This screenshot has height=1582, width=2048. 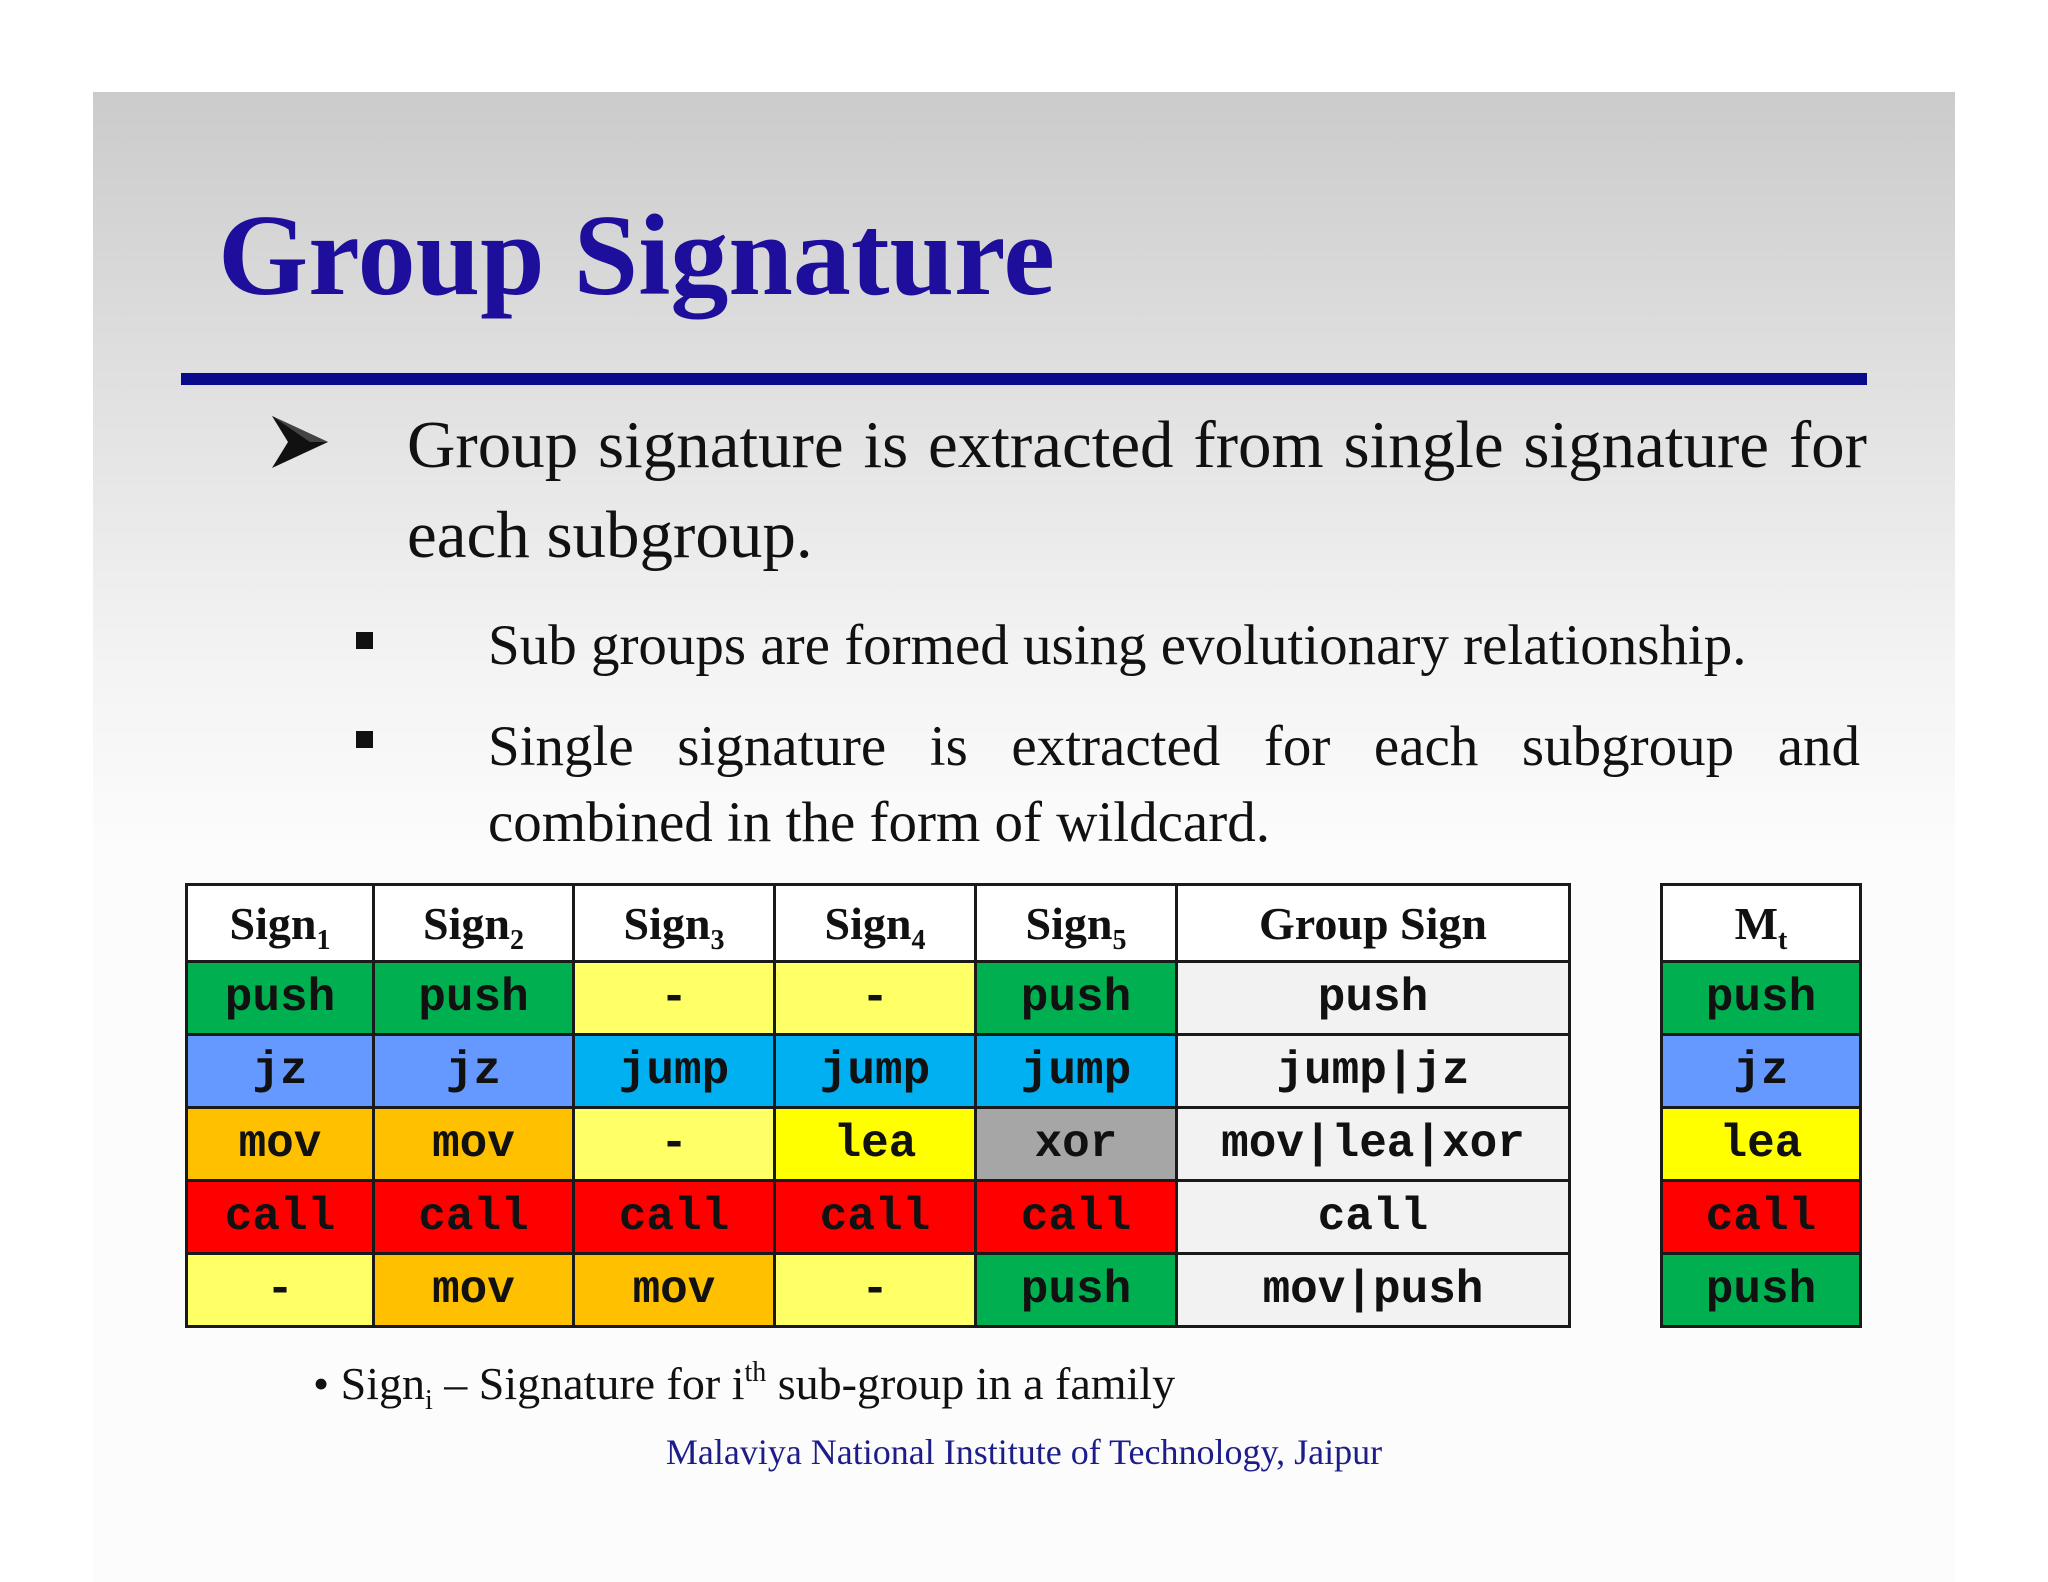 I want to click on table-row: - mov mov - push mov|push, so click(x=878, y=1290).